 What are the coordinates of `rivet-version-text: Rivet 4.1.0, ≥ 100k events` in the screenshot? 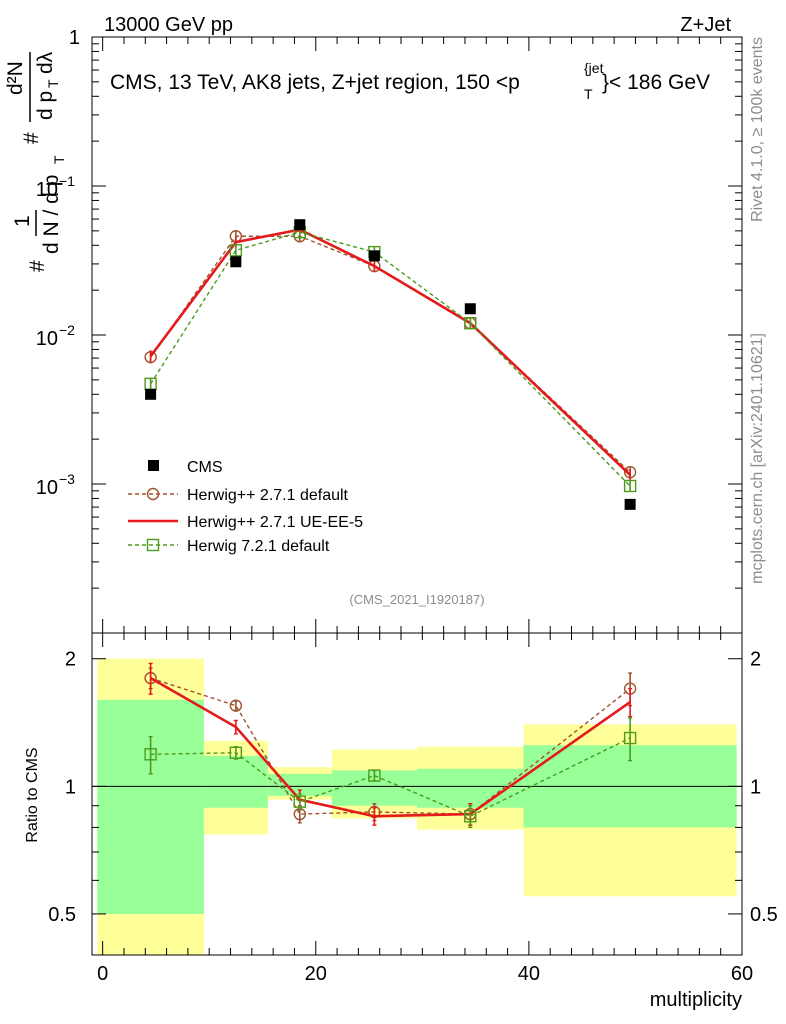 It's located at (757, 129).